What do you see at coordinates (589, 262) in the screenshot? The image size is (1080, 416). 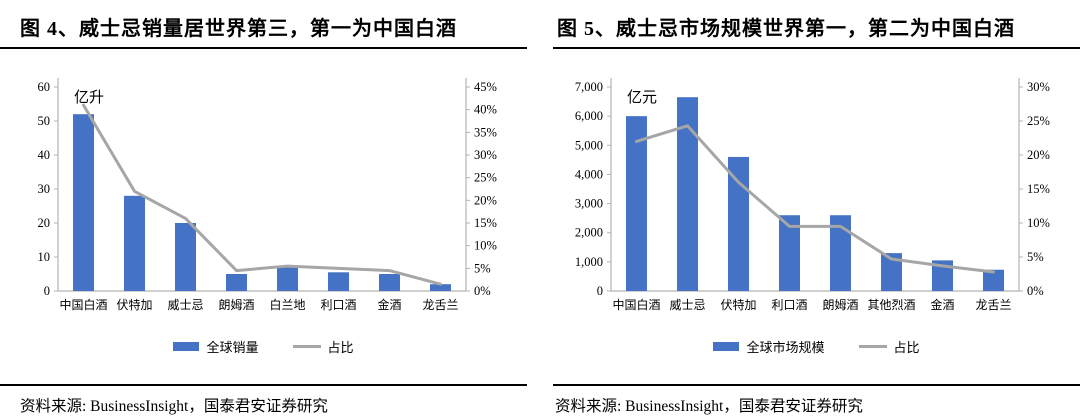 I see `left-axis-tick-label: 1,000` at bounding box center [589, 262].